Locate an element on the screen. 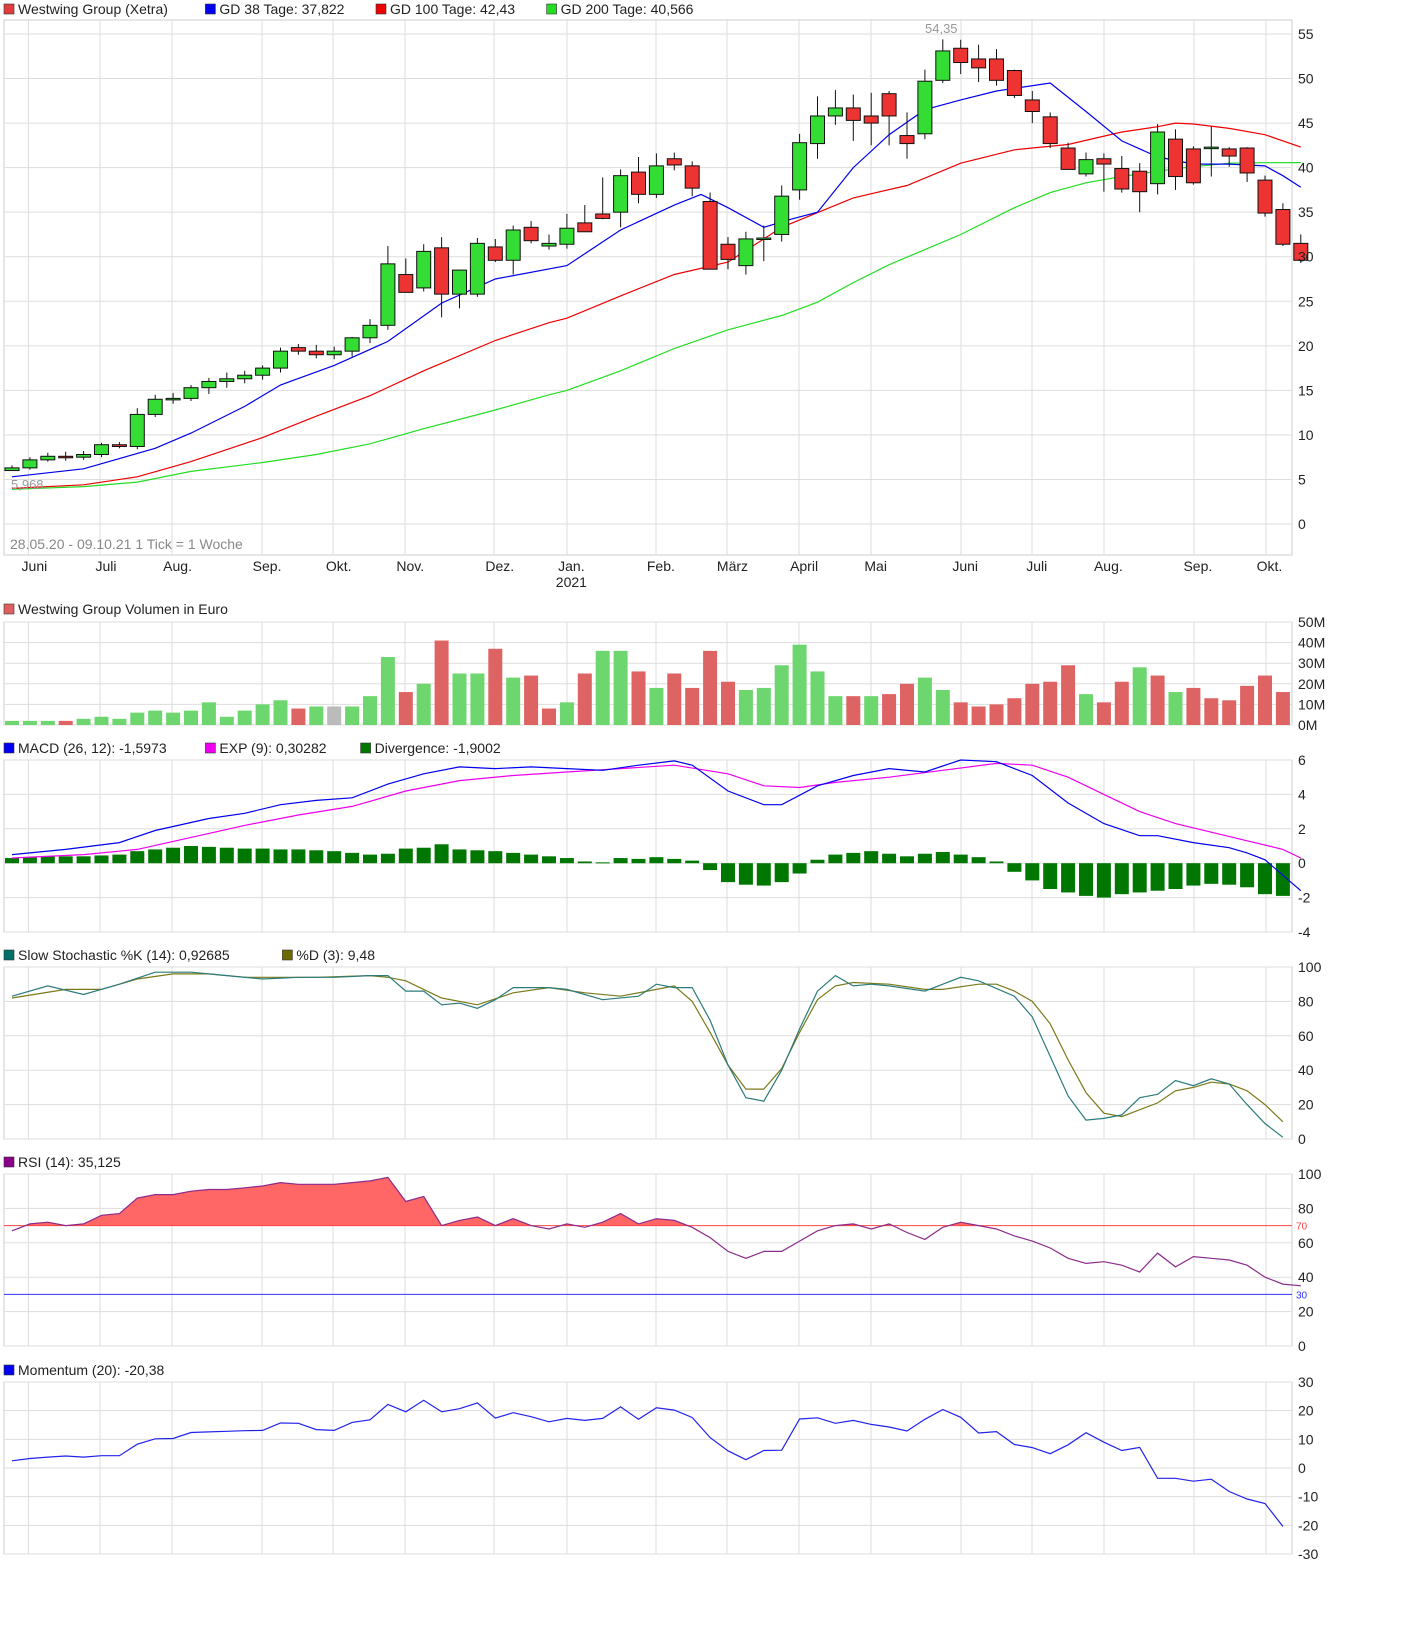 This screenshot has width=1410, height=1640. stoch-legend-label: Slow Stochastic %K (14): 0,92685 is located at coordinates (124, 955).